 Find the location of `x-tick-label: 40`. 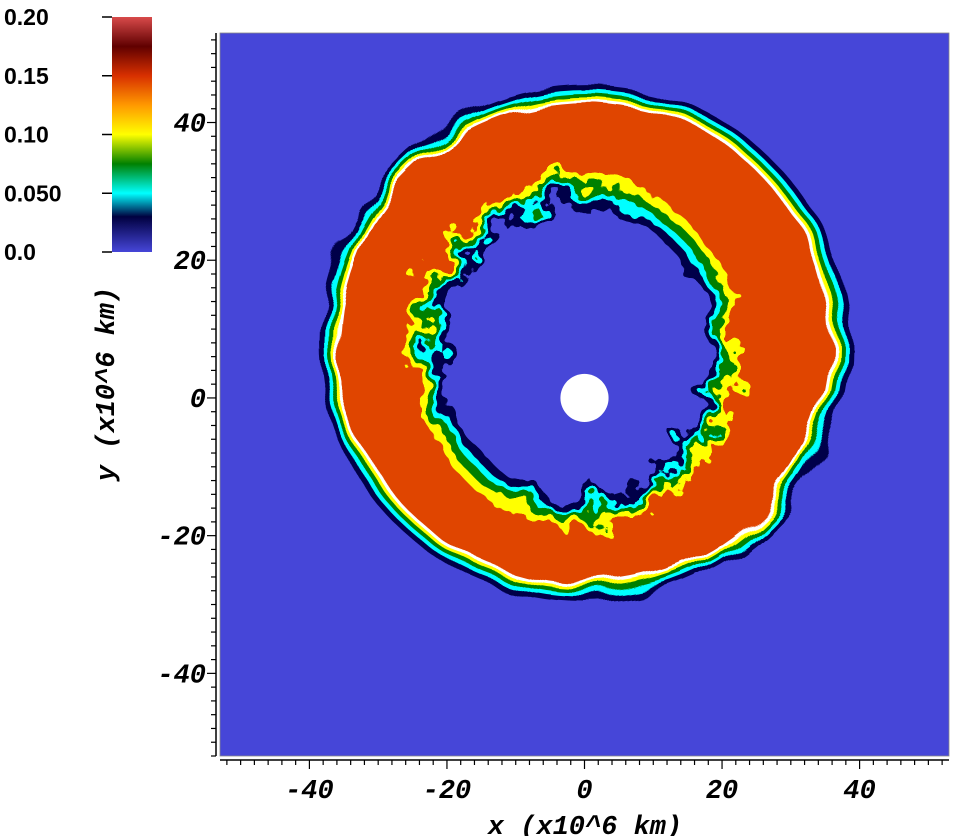

x-tick-label: 40 is located at coordinates (859, 792).